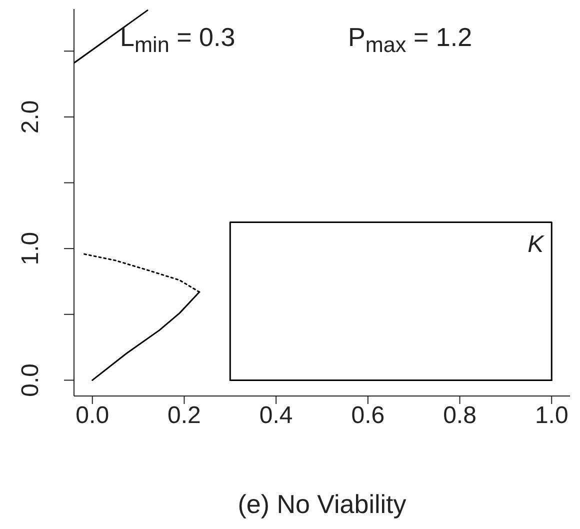 The image size is (580, 529). Describe the element at coordinates (536, 244) in the screenshot. I see `annotation: K` at that location.